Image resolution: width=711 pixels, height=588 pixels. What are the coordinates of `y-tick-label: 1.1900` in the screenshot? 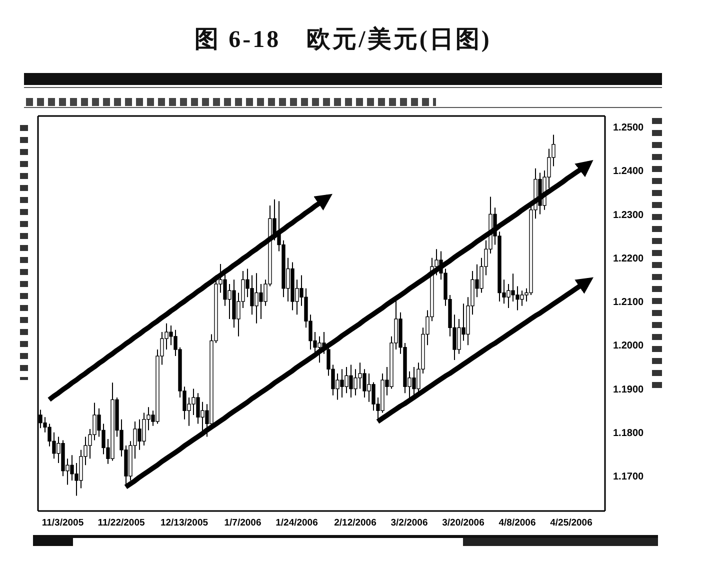 It's located at (628, 390).